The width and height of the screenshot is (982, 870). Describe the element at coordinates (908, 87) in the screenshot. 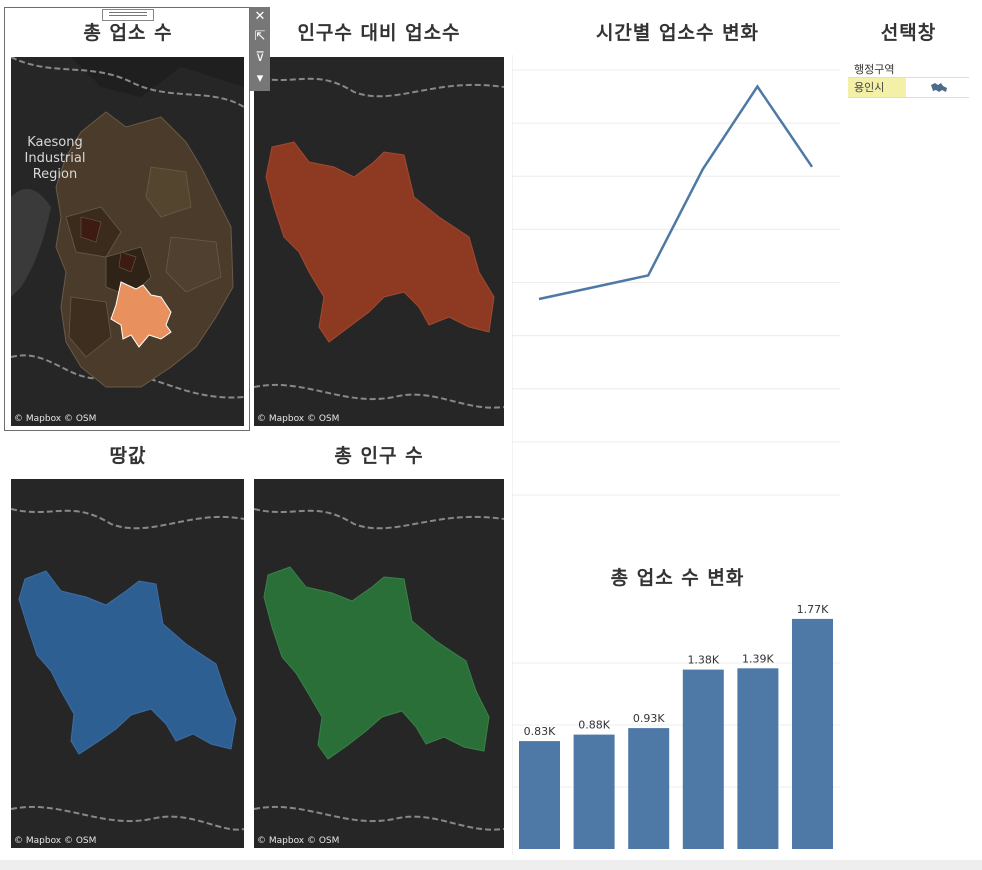

I see `legend-item: 용인시` at that location.